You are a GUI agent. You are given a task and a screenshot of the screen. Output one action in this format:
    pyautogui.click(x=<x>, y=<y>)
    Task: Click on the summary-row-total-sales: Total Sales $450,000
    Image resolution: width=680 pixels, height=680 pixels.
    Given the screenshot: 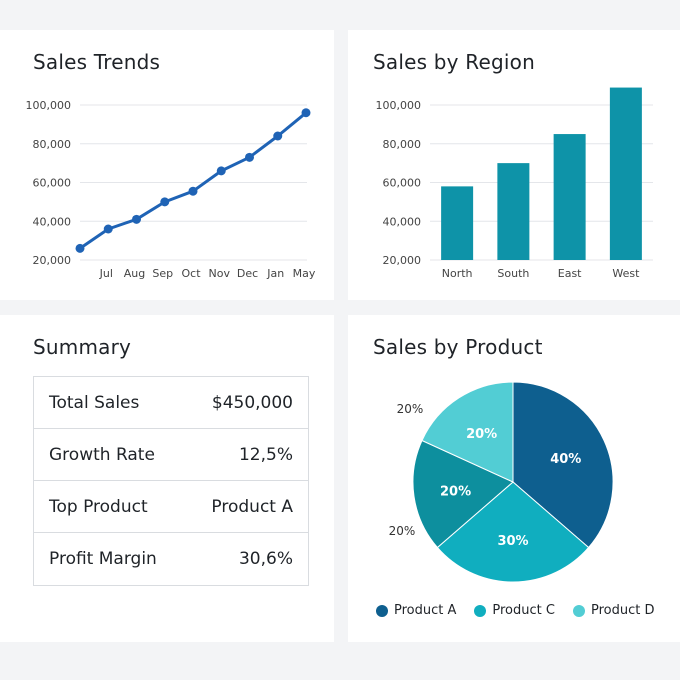 What is the action you would take?
    pyautogui.click(x=171, y=403)
    